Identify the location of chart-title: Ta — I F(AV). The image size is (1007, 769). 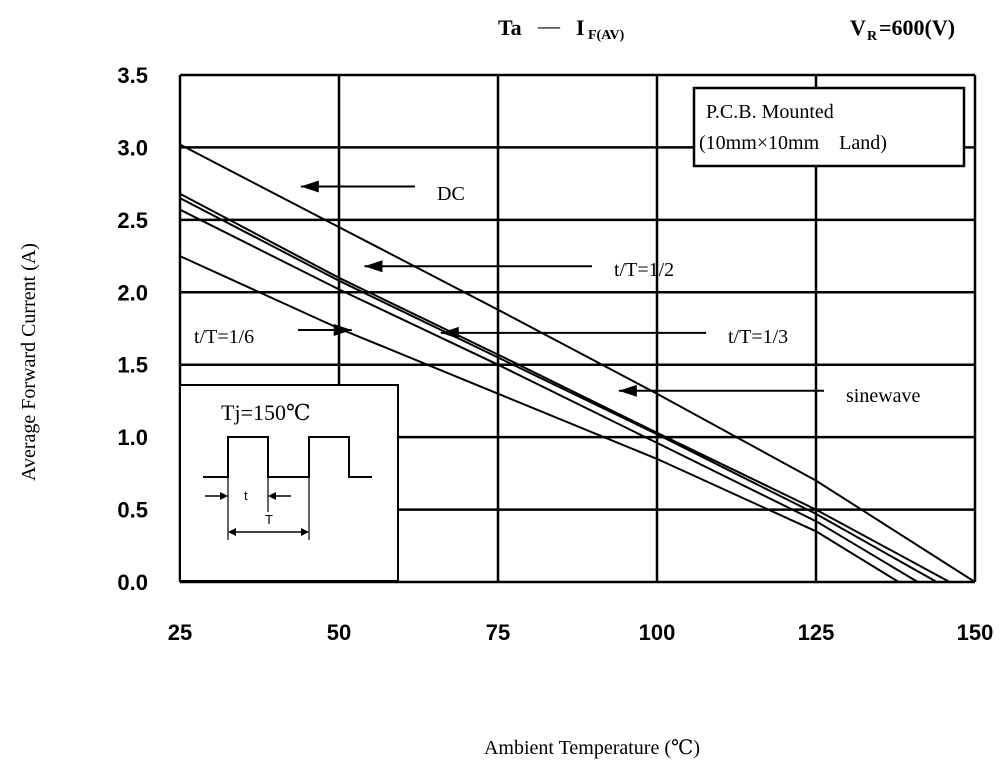
(561, 28).